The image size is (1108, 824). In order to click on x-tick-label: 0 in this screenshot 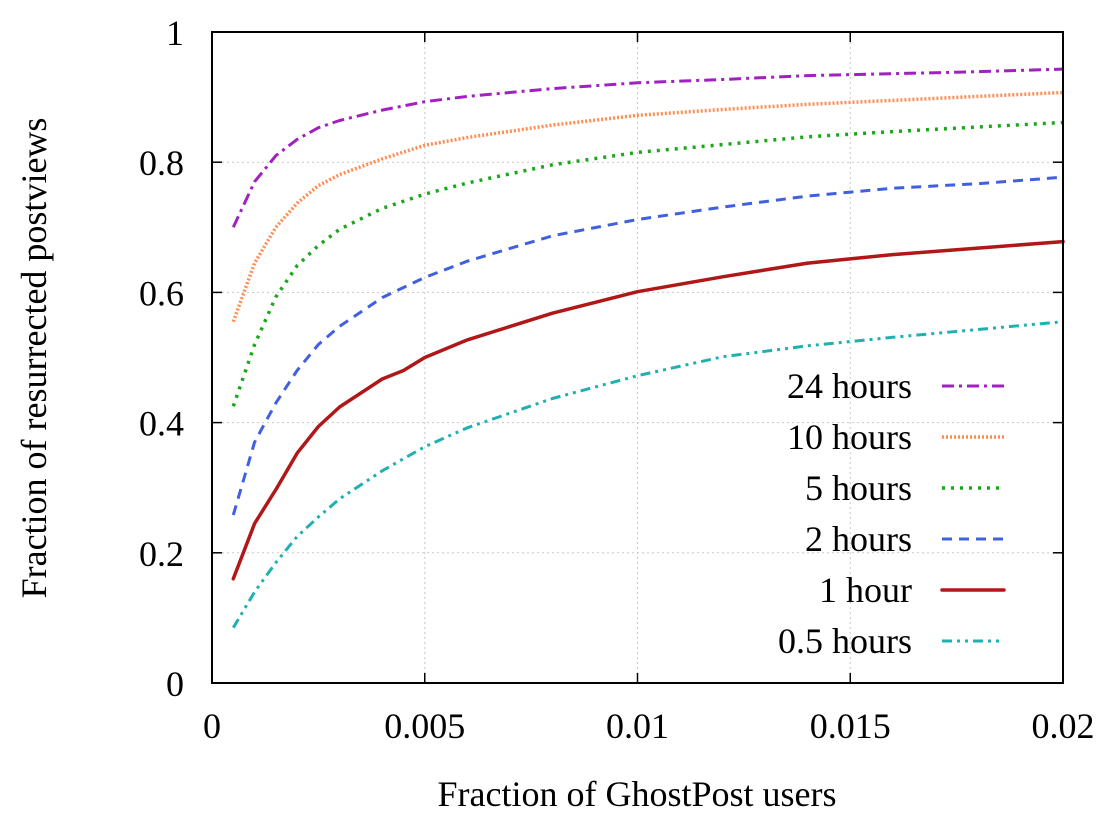, I will do `click(212, 726)`.